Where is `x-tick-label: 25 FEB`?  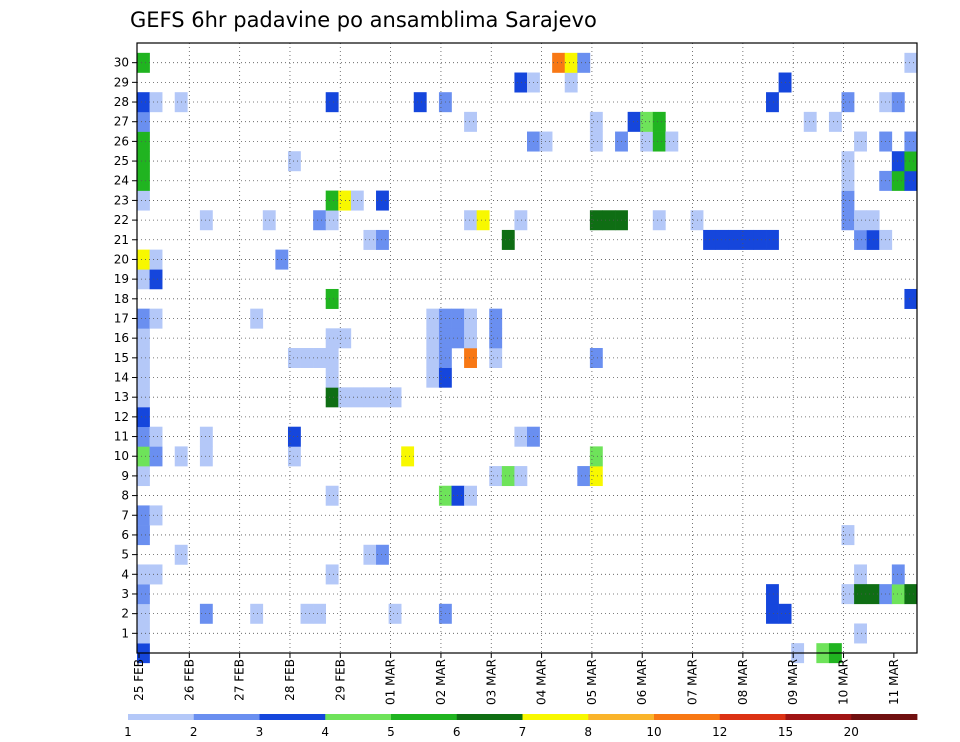 x-tick-label: 25 FEB is located at coordinates (139, 680).